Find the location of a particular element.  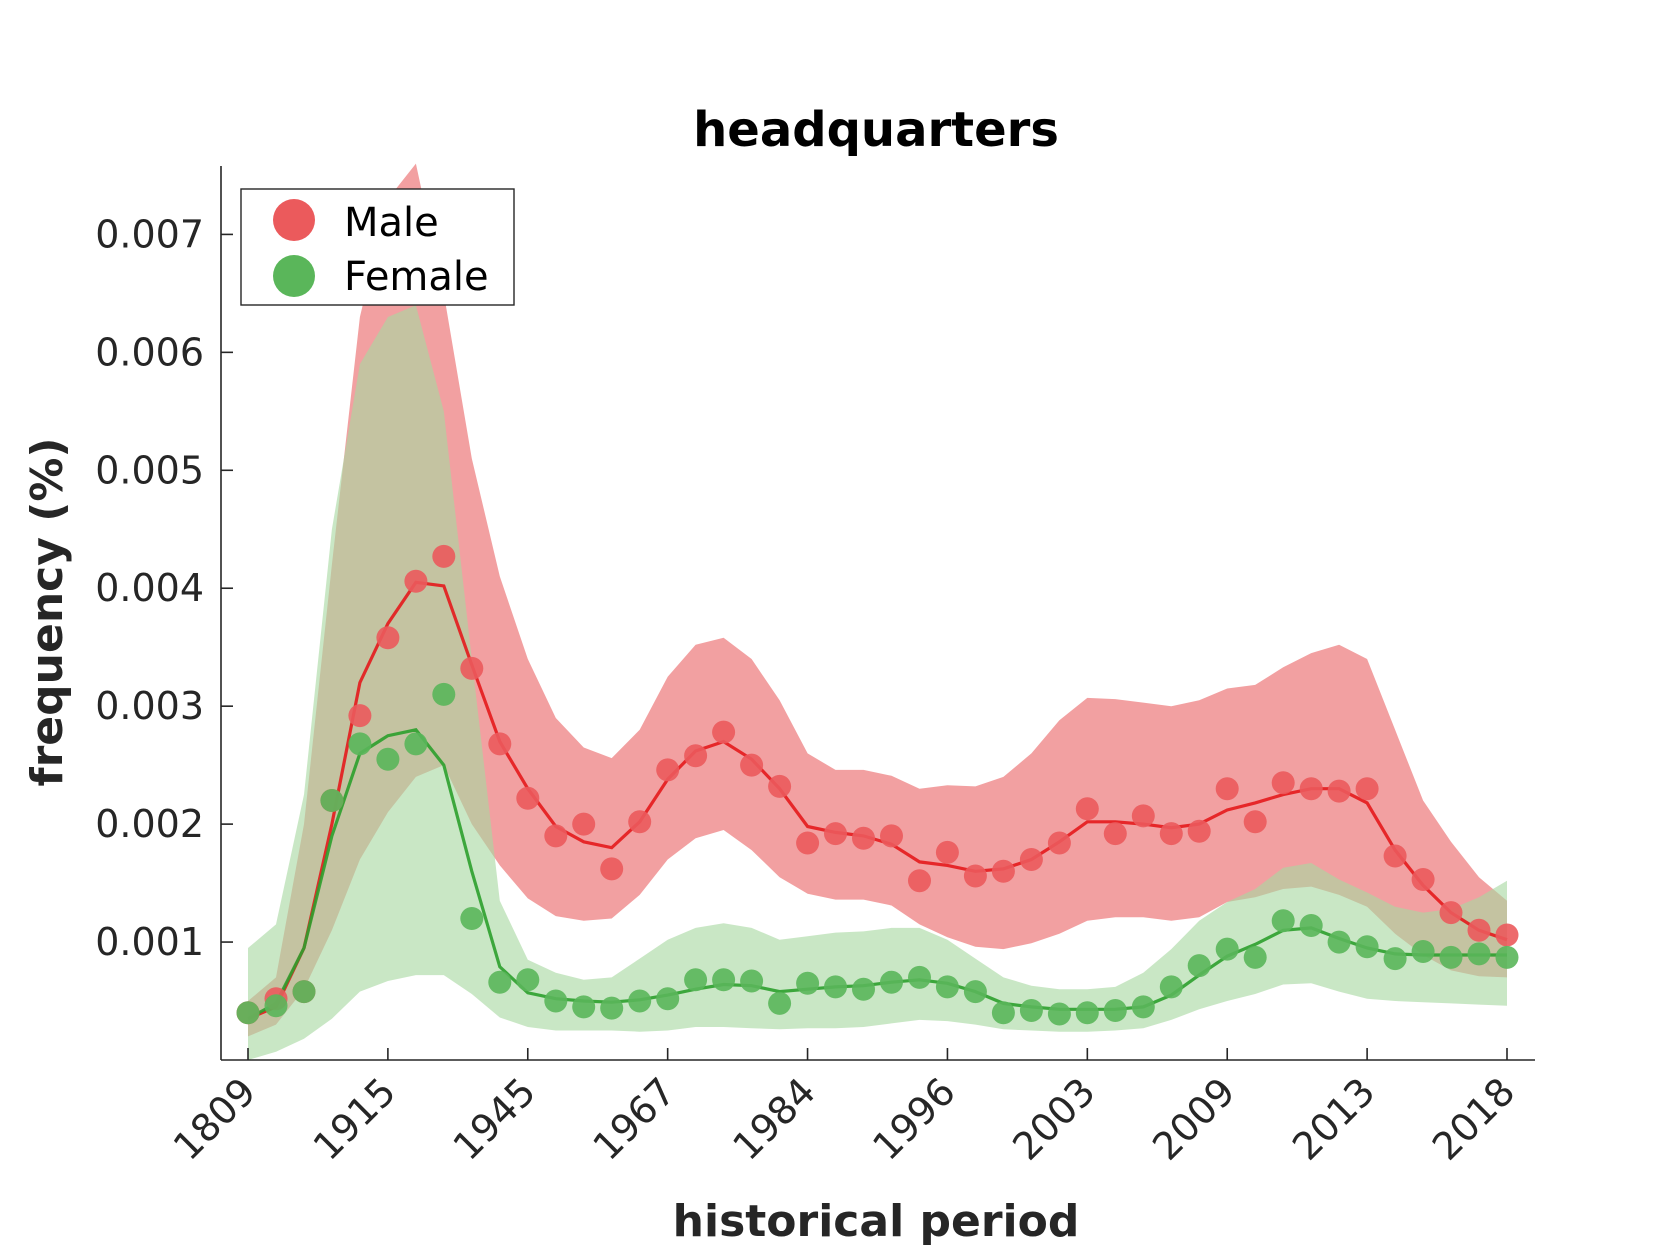

legend: Male Female is located at coordinates (377, 247).